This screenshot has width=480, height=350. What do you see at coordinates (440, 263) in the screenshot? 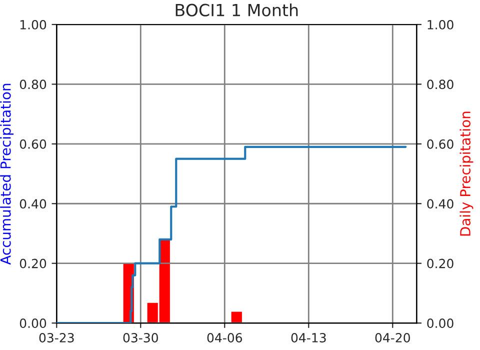
I see `y2-tick-label: 0.20` at bounding box center [440, 263].